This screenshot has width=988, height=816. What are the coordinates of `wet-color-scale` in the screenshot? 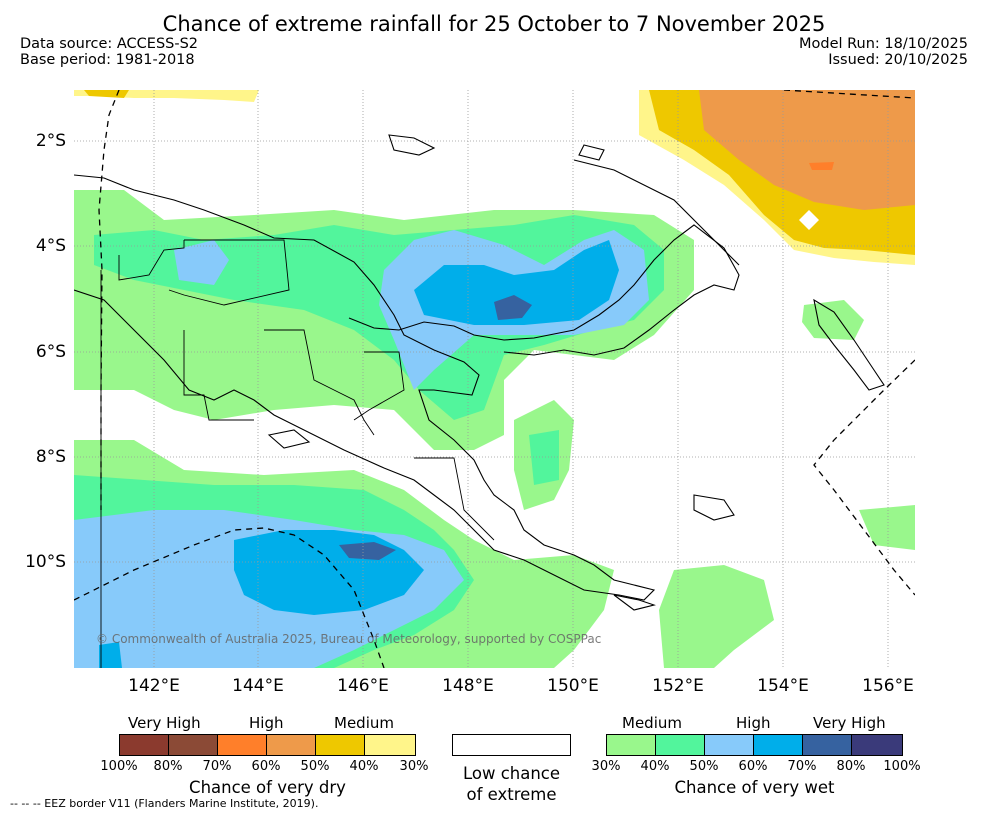 It's located at (754, 745).